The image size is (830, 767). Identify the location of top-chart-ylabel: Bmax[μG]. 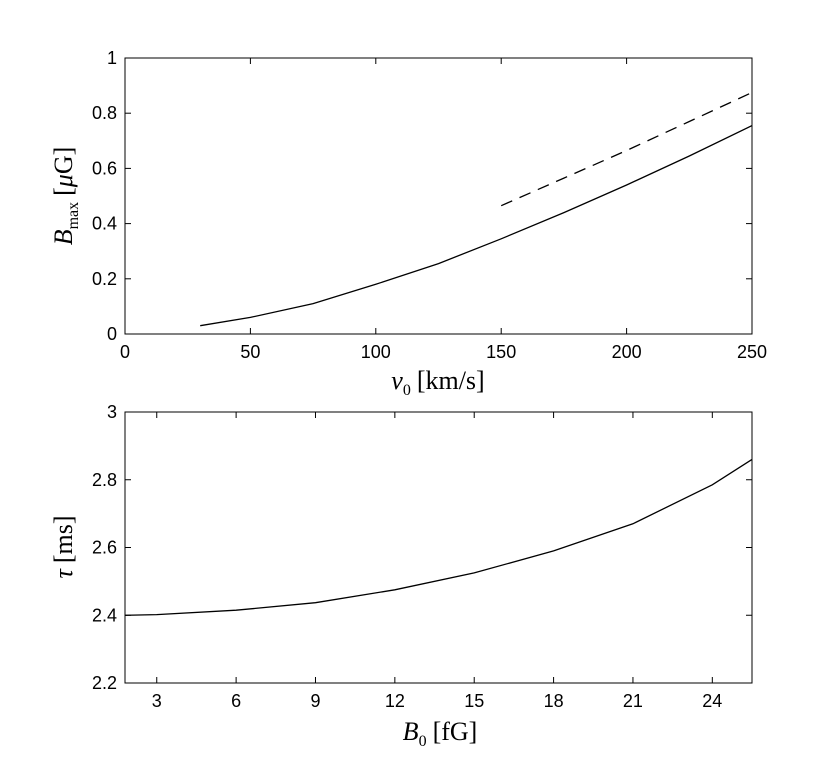
(65, 196).